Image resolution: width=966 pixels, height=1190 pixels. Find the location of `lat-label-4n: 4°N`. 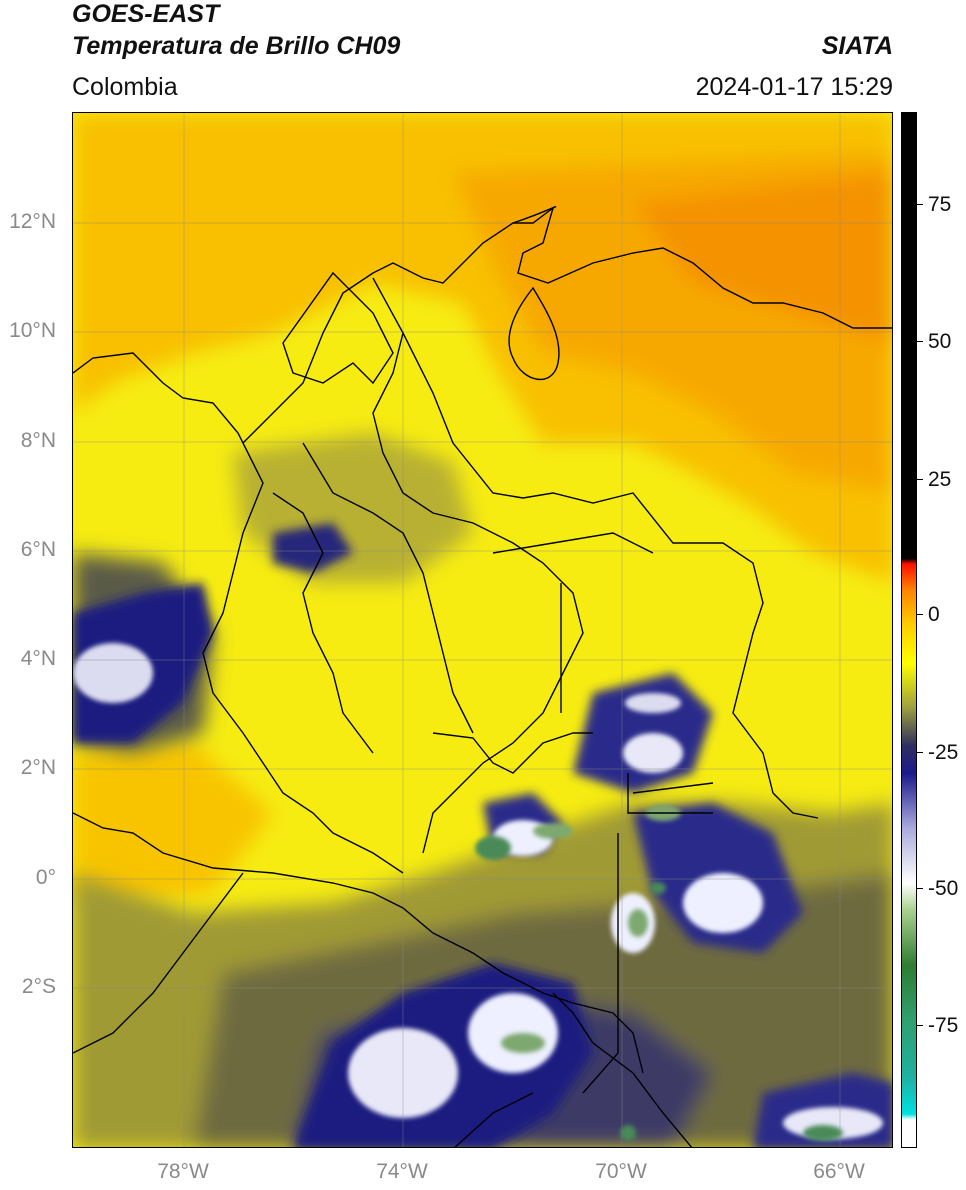

lat-label-4n: 4°N is located at coordinates (38, 658).